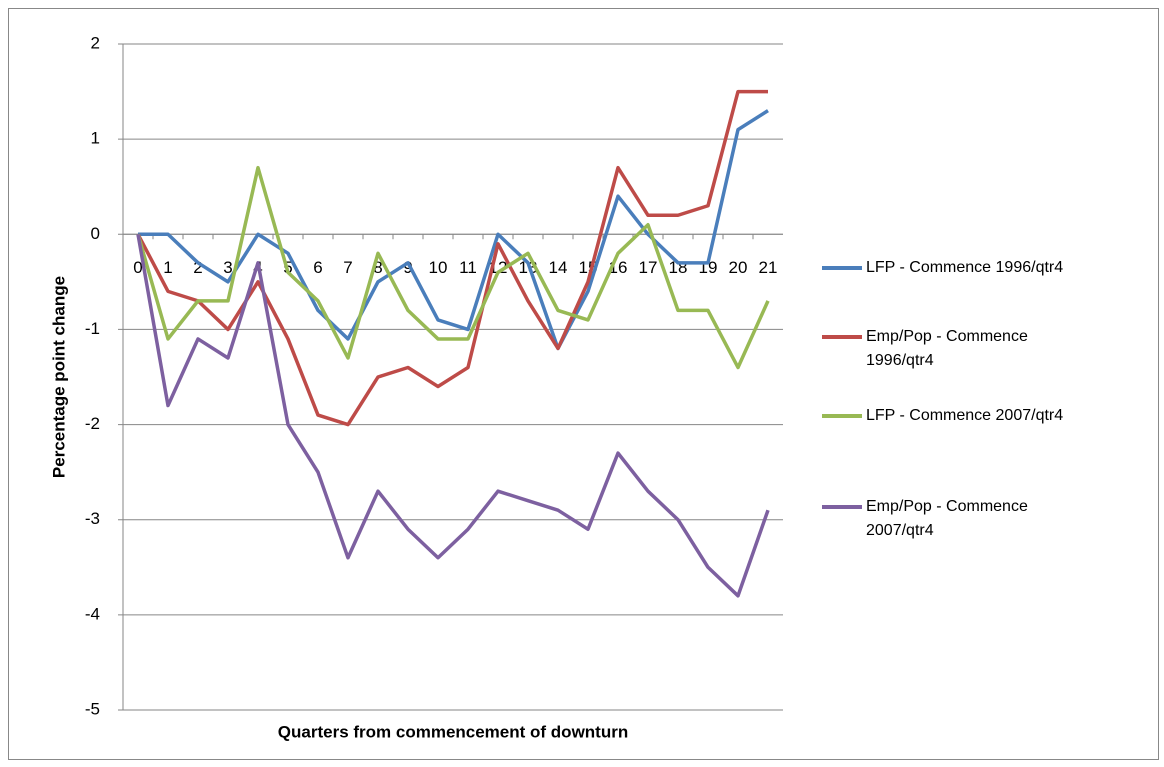 The width and height of the screenshot is (1164, 767). I want to click on legend-item: Emp/Pop - Commence 2007/qtr4, so click(982, 519).